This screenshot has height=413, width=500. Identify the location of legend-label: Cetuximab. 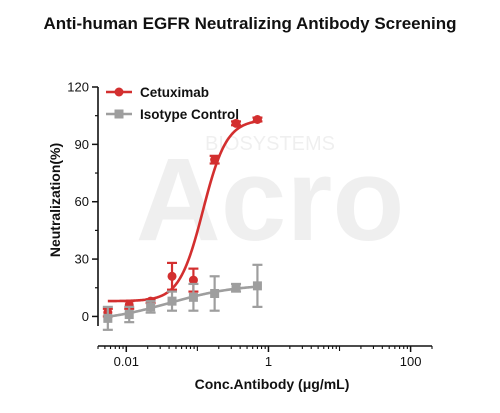
(174, 92).